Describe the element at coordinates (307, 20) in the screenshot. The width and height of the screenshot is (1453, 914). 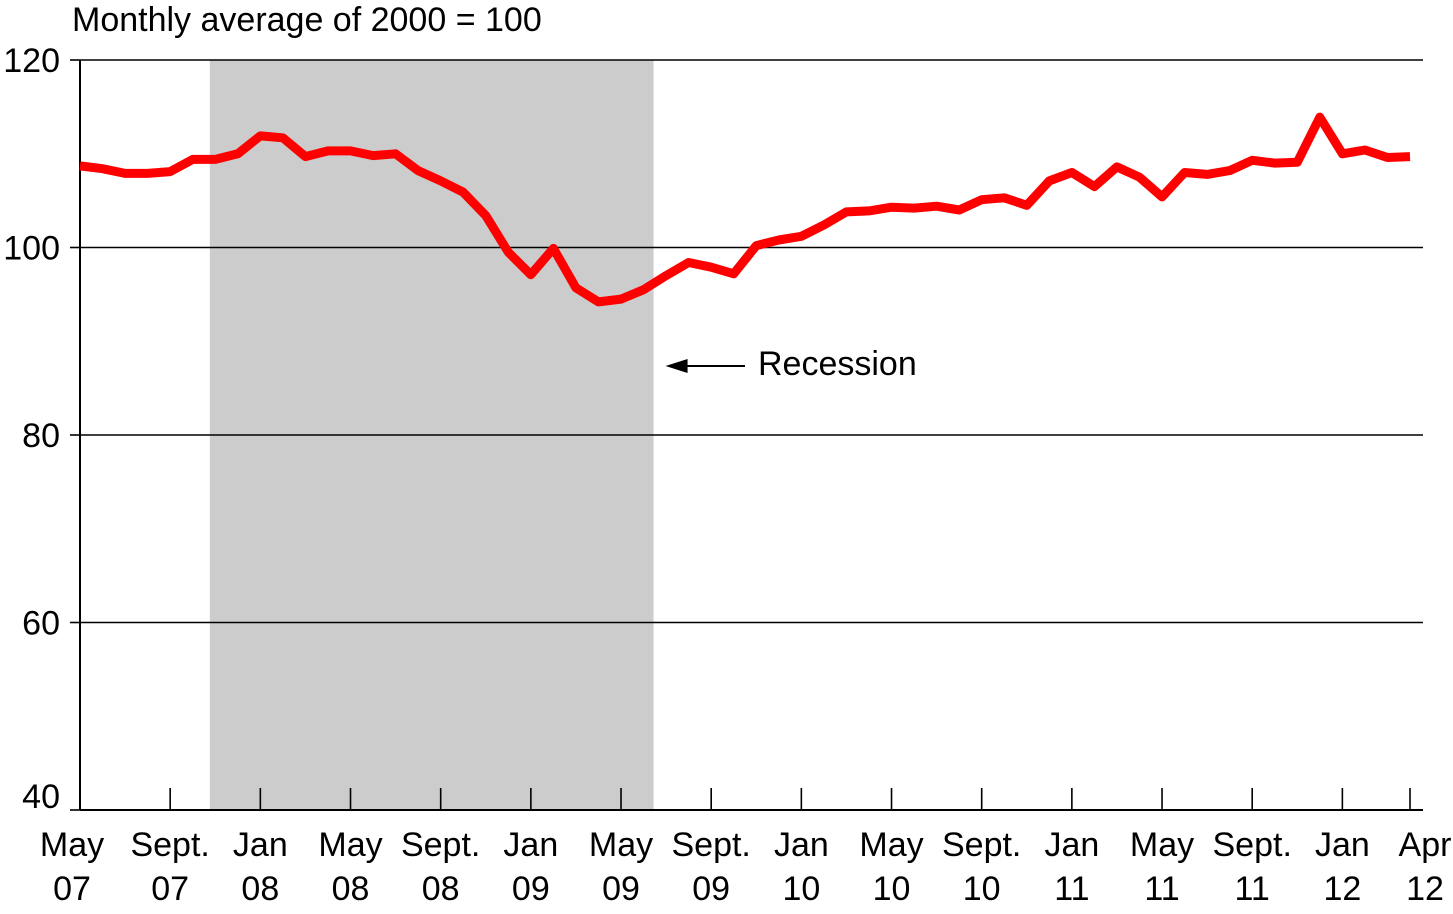
I see `chart-title: Monthly average of 2000 = 100` at that location.